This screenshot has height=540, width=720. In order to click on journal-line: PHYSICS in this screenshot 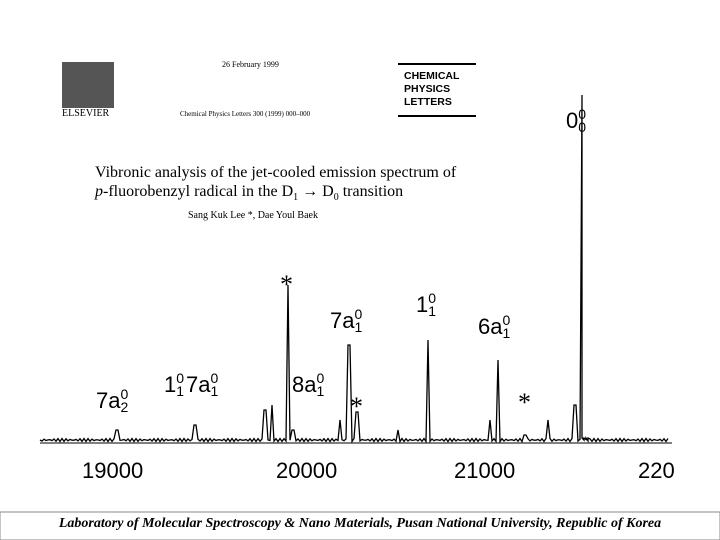, I will do `click(427, 89)`.